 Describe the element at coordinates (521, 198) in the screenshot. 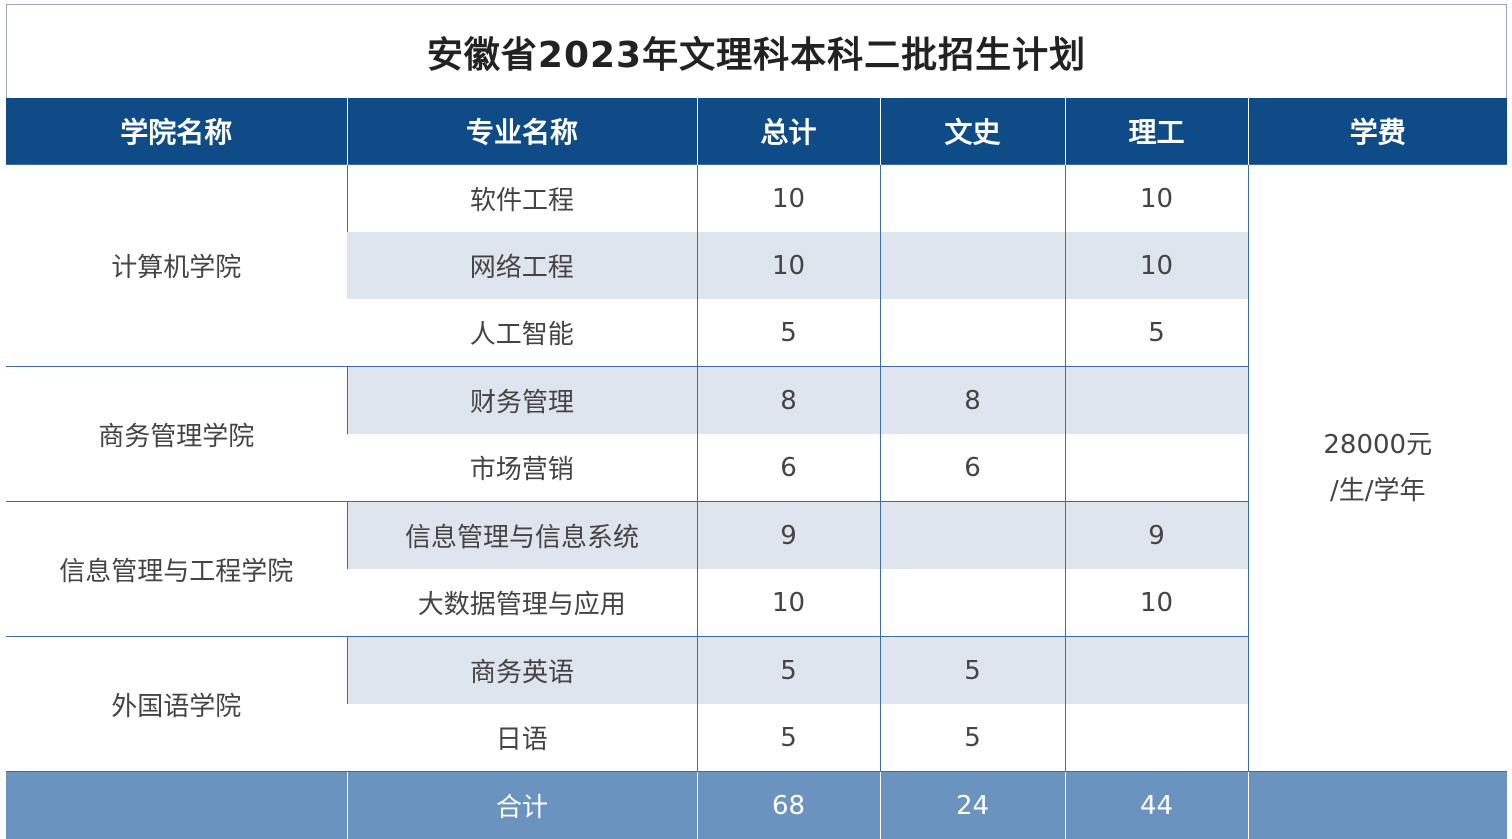

I see `major-cell: 软件工程` at that location.